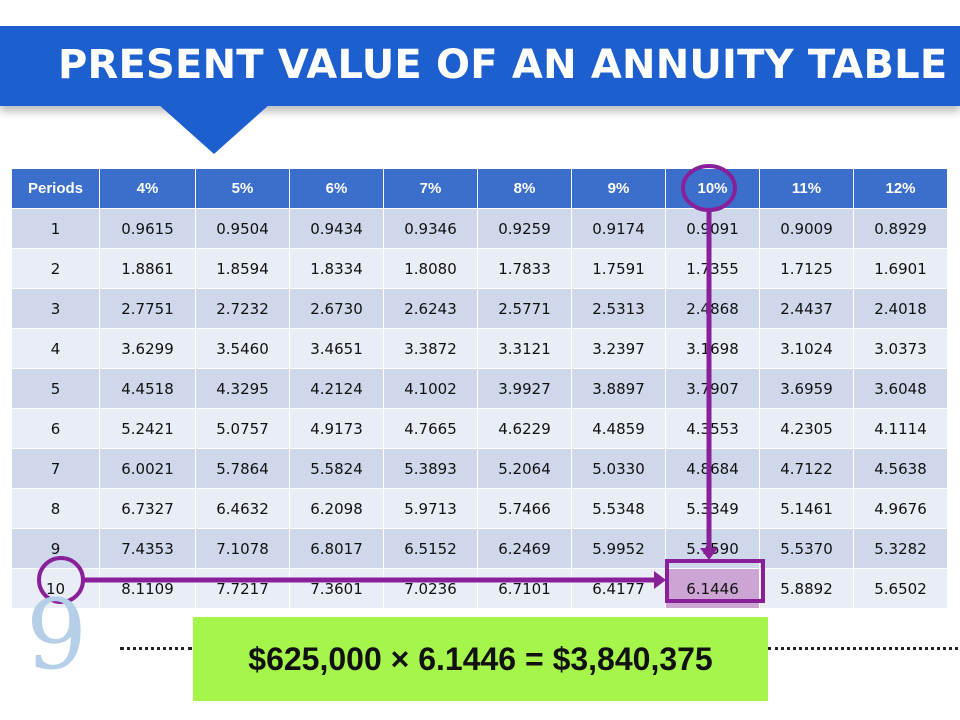 This screenshot has width=960, height=720. What do you see at coordinates (55, 428) in the screenshot?
I see `period-cell: 6` at bounding box center [55, 428].